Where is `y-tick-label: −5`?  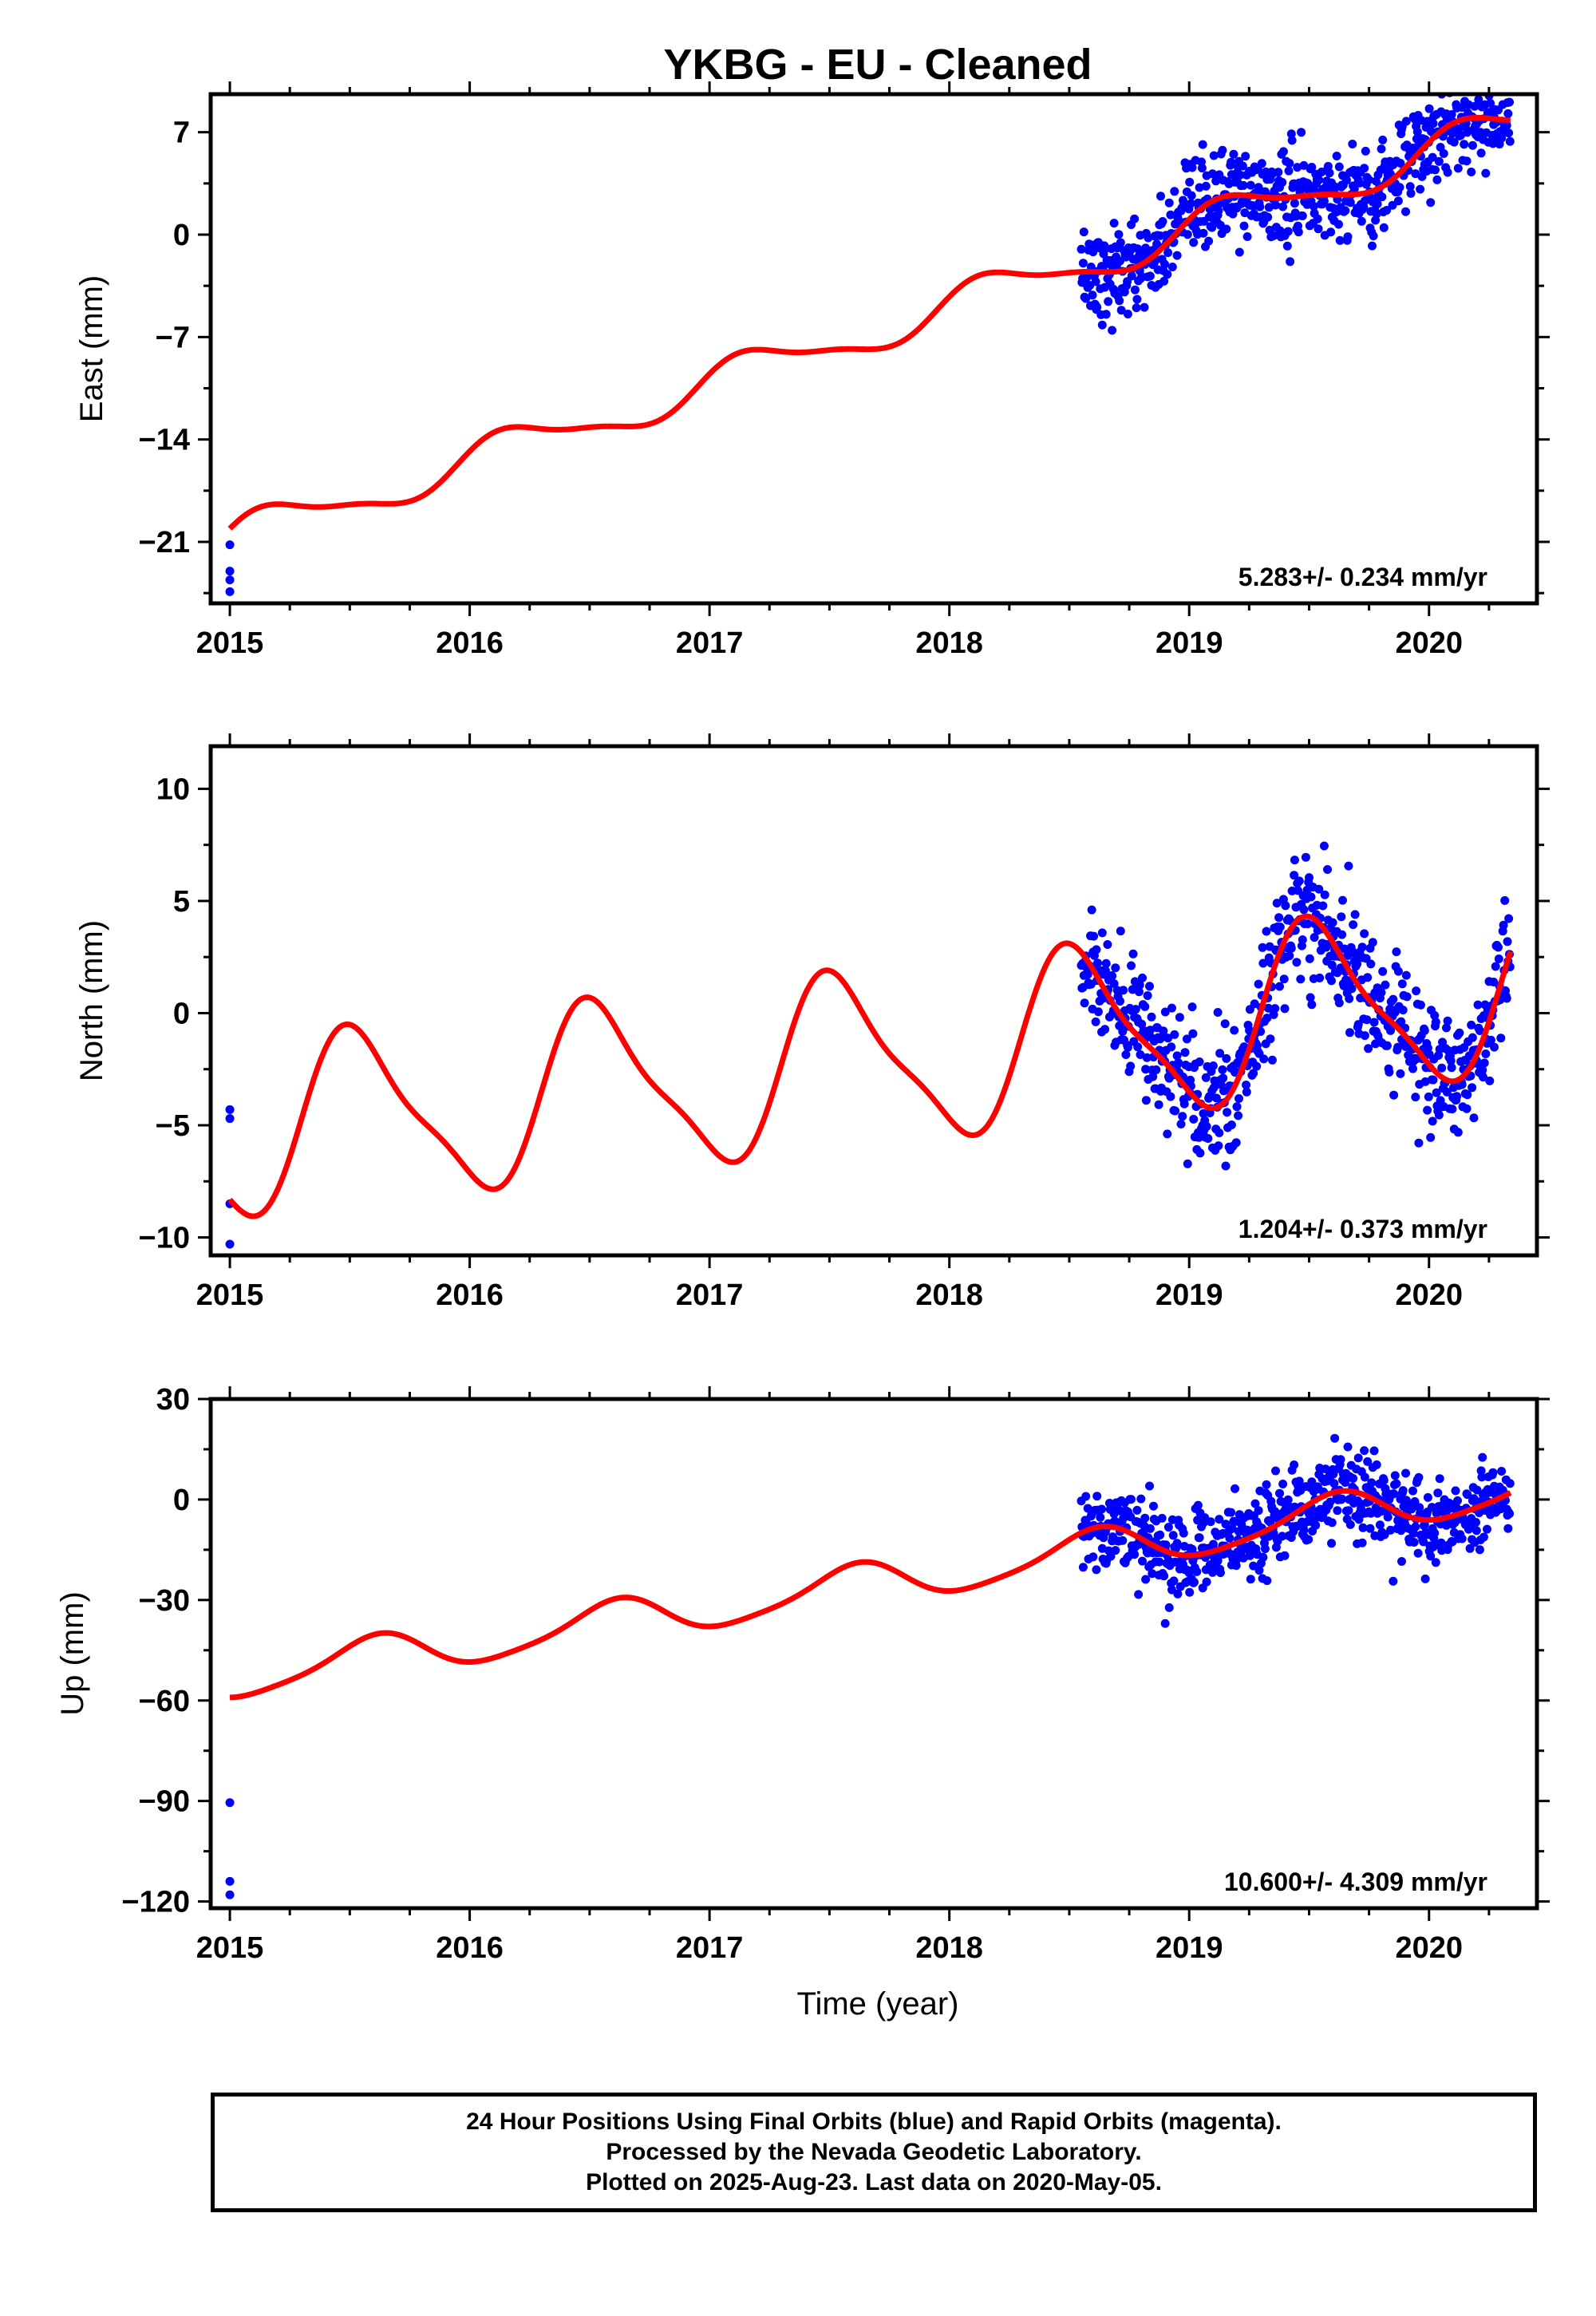
y-tick-label: −5 is located at coordinates (173, 1126).